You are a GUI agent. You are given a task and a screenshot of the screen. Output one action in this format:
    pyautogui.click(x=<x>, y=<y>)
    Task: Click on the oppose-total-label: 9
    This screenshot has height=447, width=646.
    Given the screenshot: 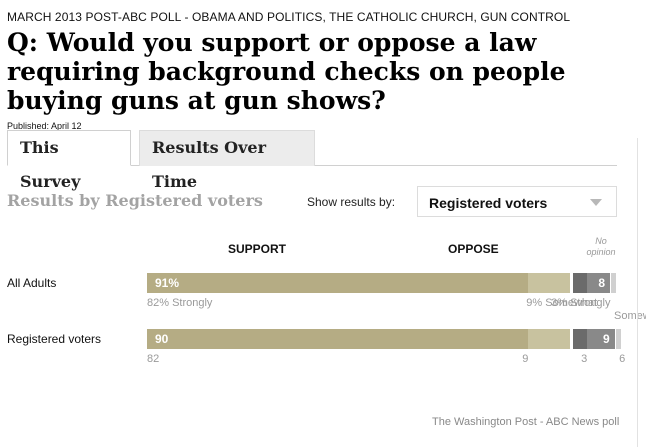 What is the action you would take?
    pyautogui.click(x=606, y=339)
    